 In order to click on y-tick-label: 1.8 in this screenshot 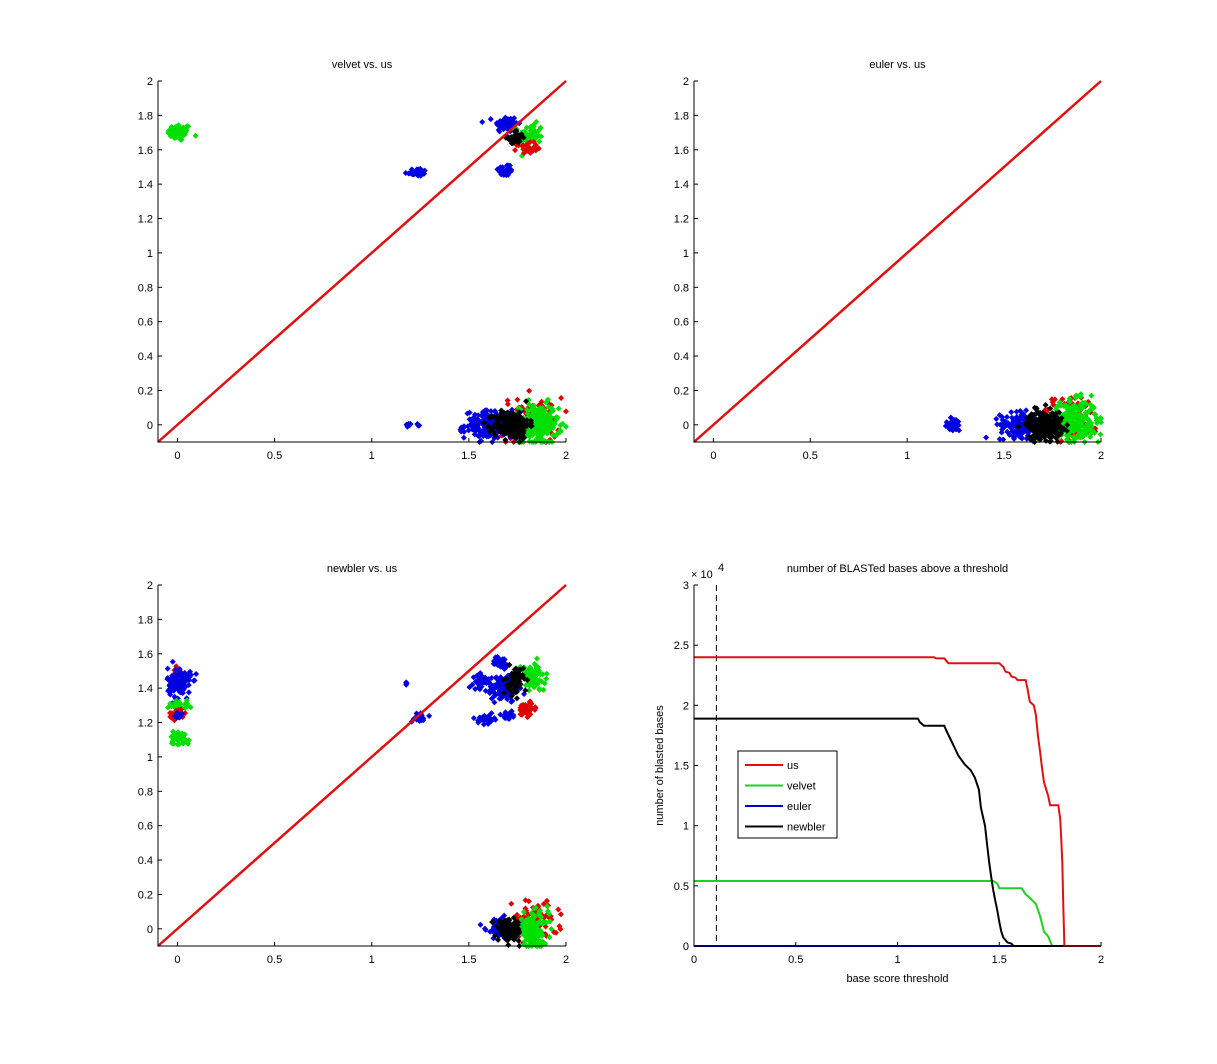, I will do `click(145, 620)`.